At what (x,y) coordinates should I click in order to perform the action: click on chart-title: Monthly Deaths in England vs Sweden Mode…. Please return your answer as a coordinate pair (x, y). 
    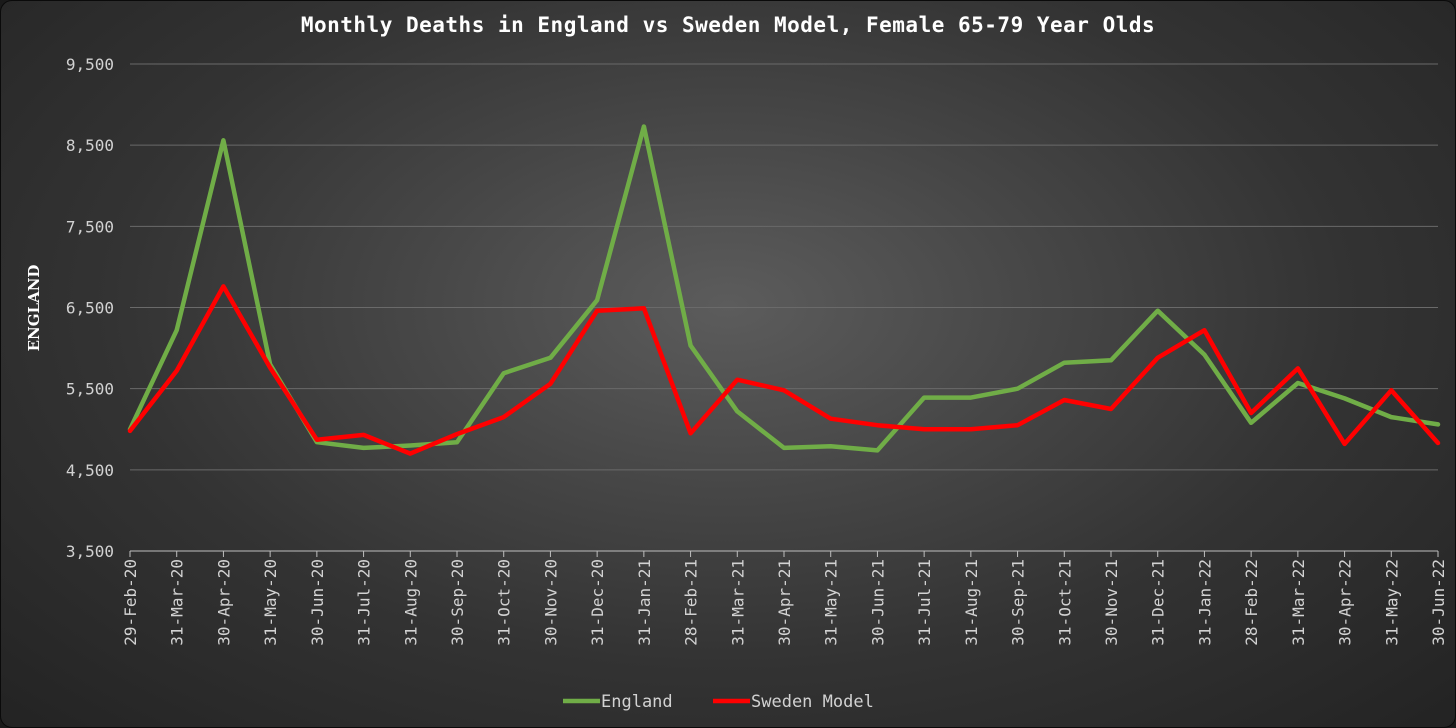
    Looking at the image, I should click on (728, 25).